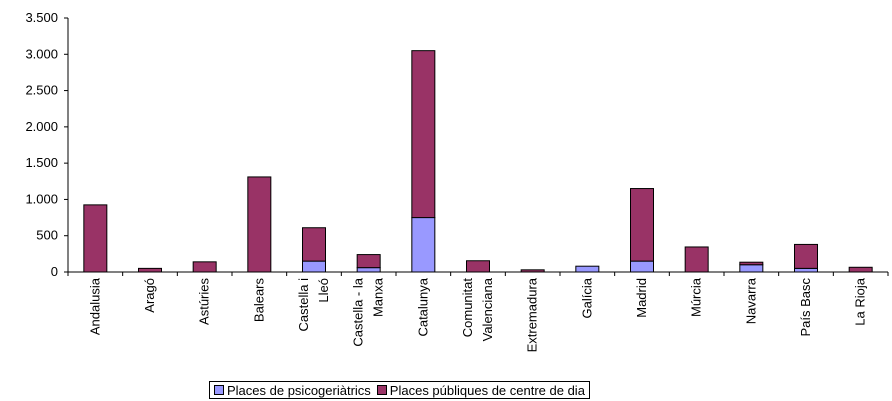 Image resolution: width=892 pixels, height=401 pixels. I want to click on x-category-label-line: Andalusia, so click(94, 306).